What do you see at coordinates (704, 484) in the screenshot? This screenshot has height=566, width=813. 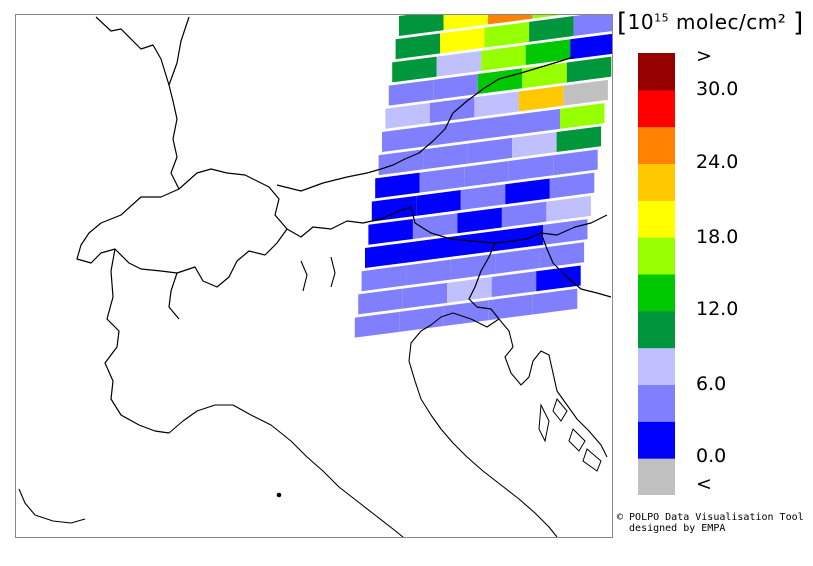 I see `legend-tick-label: <` at bounding box center [704, 484].